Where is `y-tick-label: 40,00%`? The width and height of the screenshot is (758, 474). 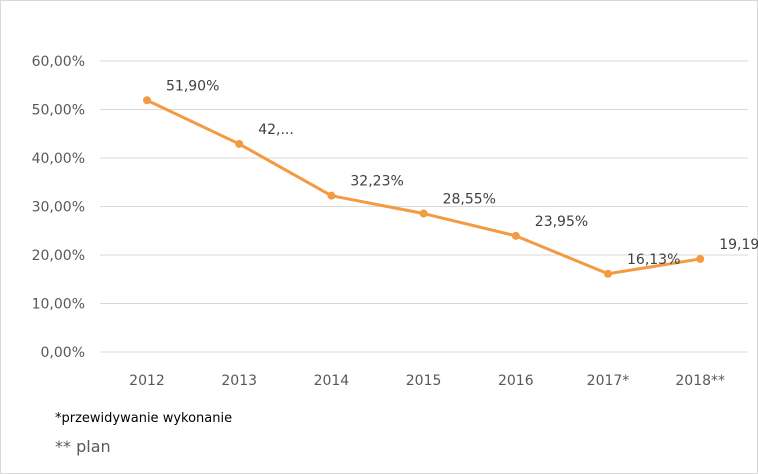
y-tick-label: 40,00% is located at coordinates (58, 159).